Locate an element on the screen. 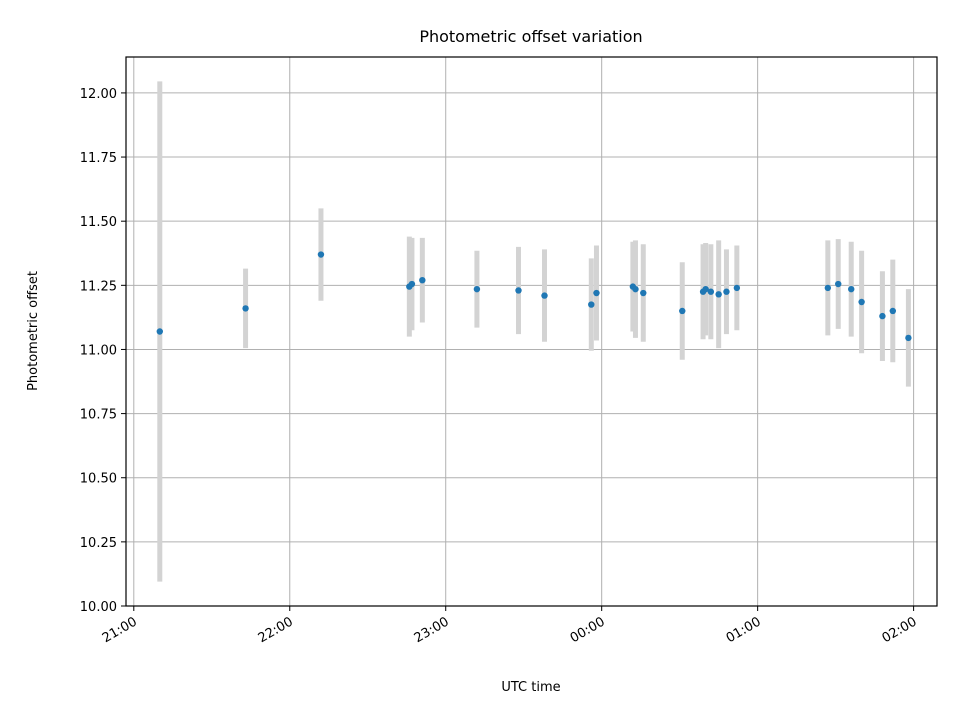 Image resolution: width=960 pixels, height=720 pixels. x-tick-label: 21:00 is located at coordinates (120, 630).